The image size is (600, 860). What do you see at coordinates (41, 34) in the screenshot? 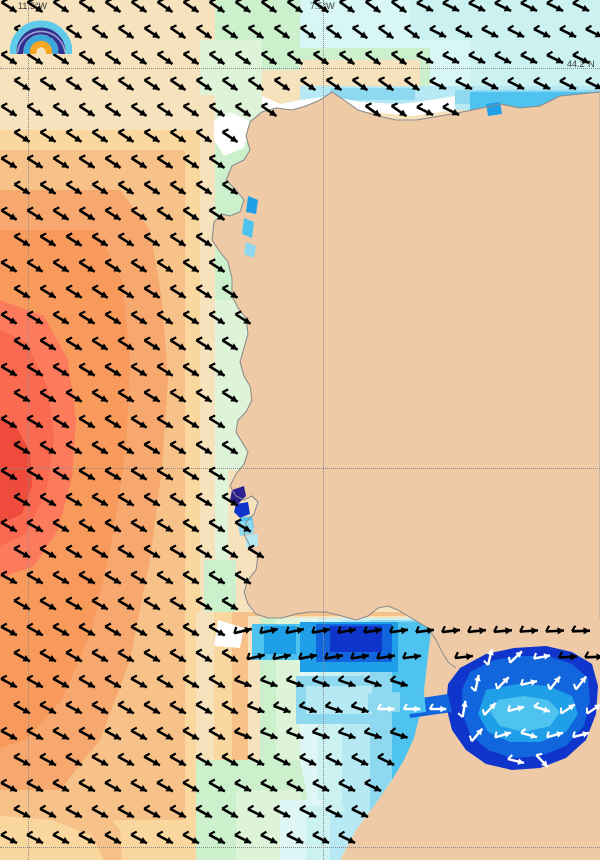
I see `rainbow-arc-icon` at bounding box center [41, 34].